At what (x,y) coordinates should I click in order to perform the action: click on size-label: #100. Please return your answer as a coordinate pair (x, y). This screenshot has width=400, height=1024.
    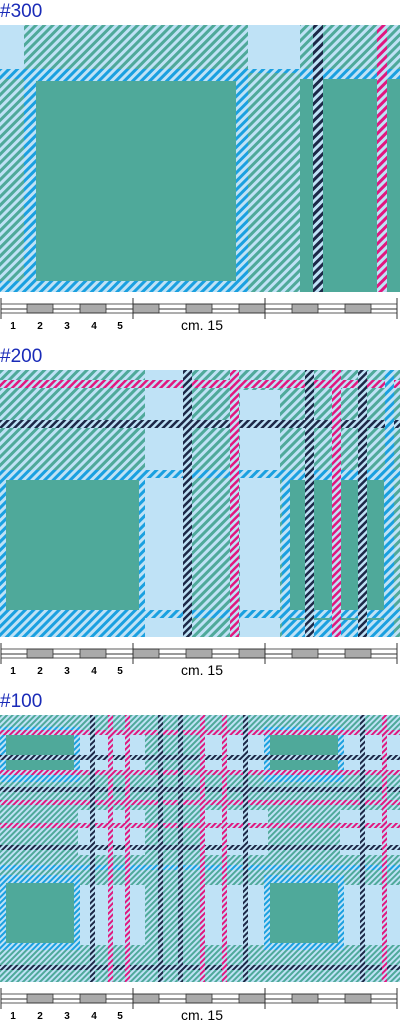
    Looking at the image, I should click on (21, 701).